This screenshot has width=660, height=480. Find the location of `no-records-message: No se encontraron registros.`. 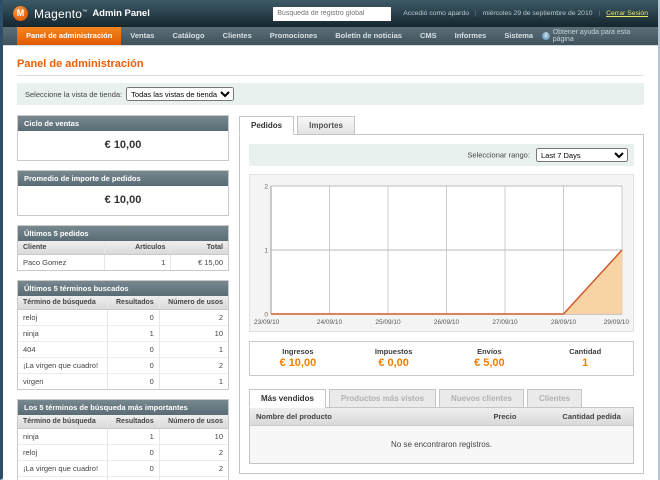

no-records-message: No se encontraron registros. is located at coordinates (441, 444).